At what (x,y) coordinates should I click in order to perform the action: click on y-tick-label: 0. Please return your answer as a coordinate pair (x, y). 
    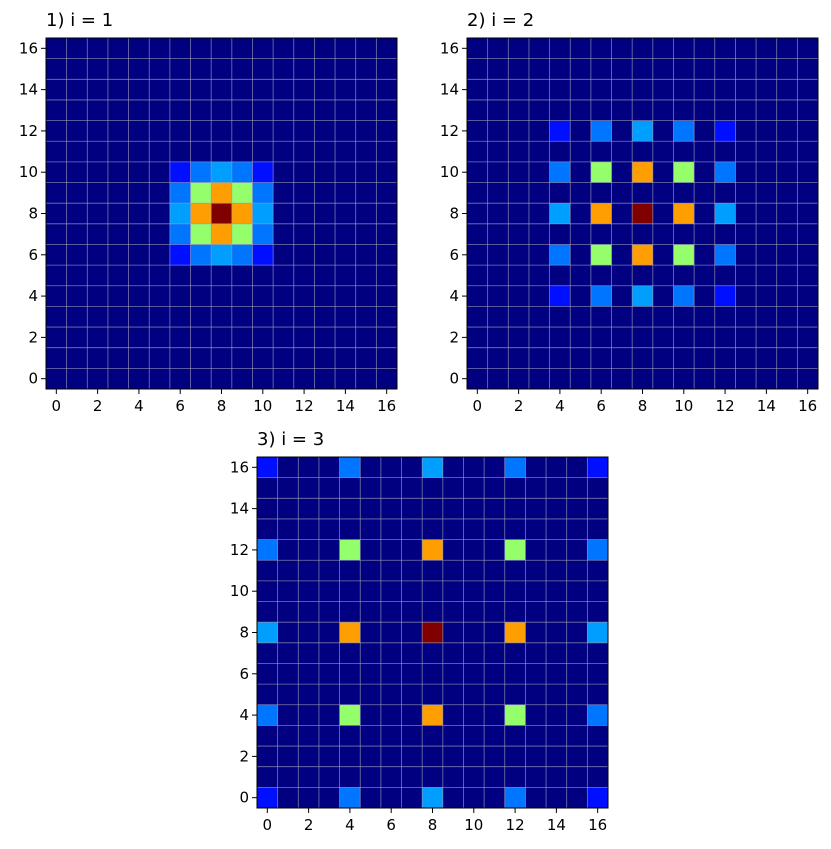
    Looking at the image, I should click on (244, 798).